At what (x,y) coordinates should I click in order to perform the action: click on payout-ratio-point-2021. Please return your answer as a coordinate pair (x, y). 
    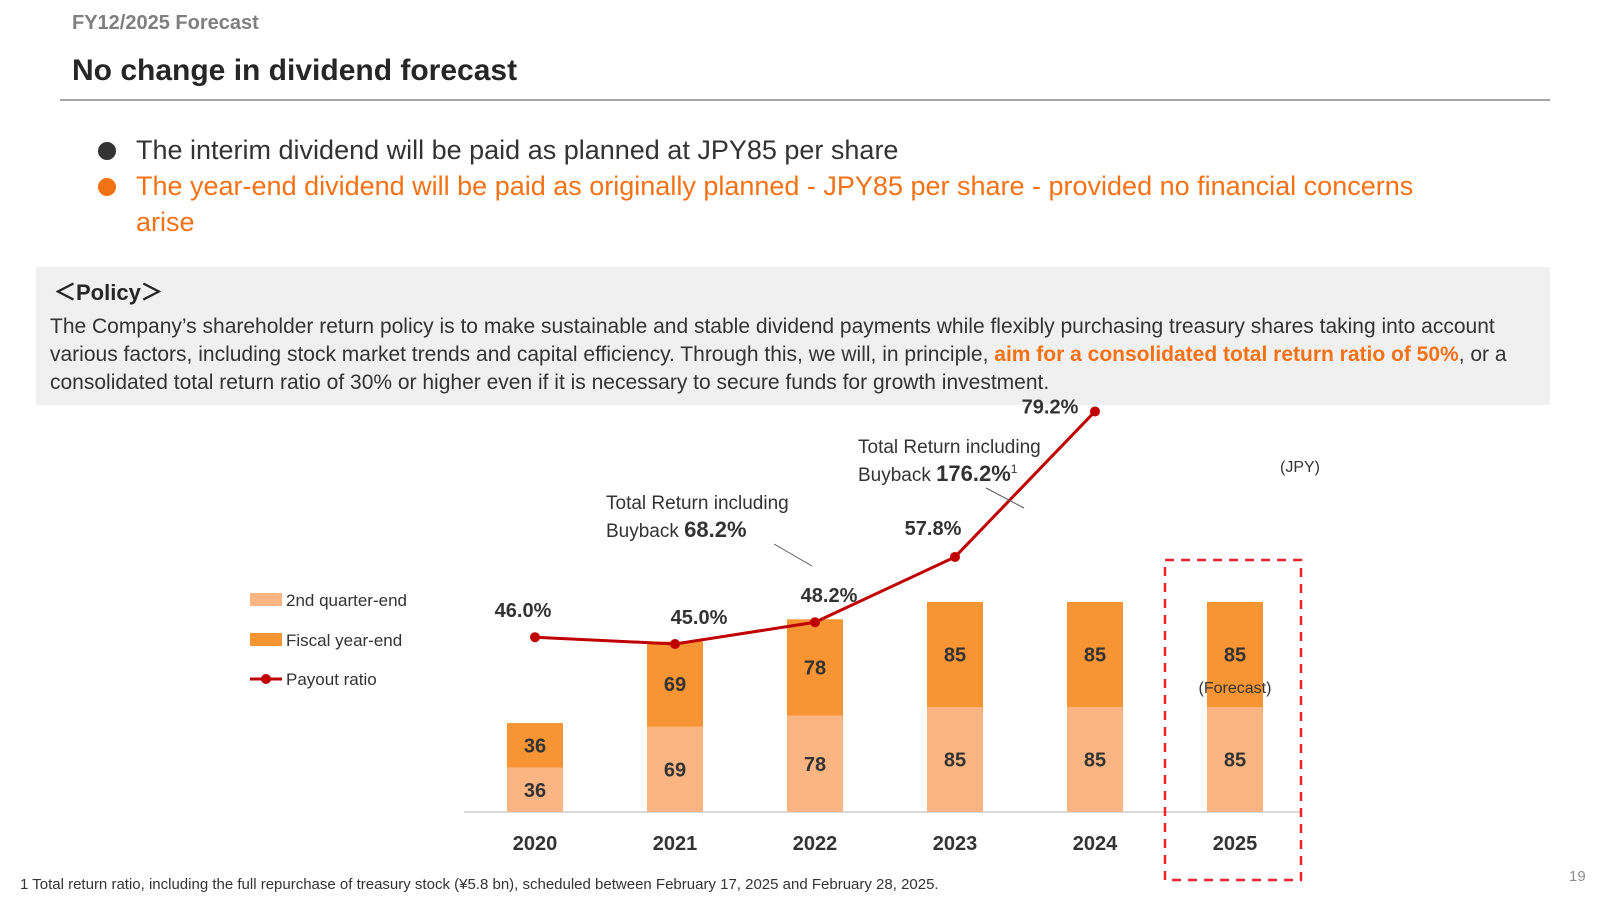
    Looking at the image, I should click on (675, 644).